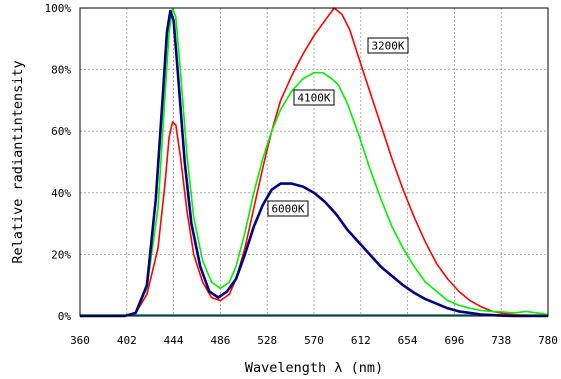  I want to click on x-tick-label: 402, so click(127, 340).